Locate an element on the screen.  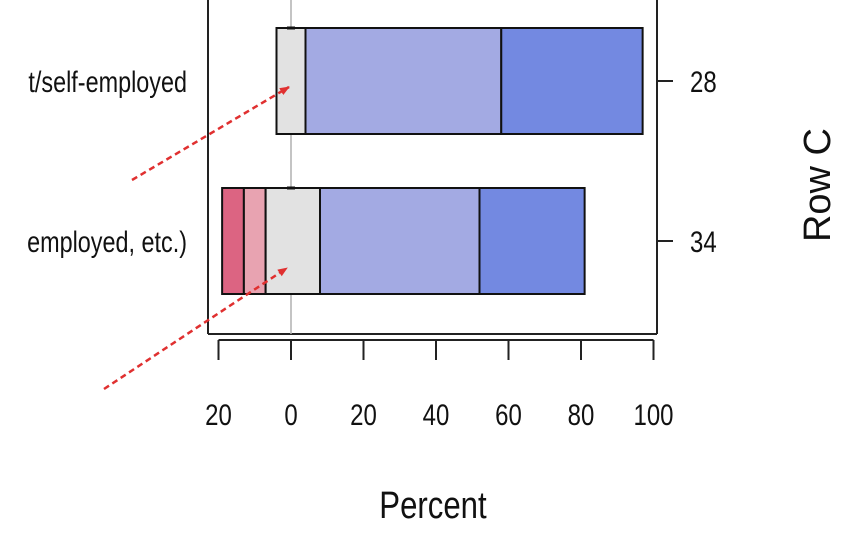
bar-segment-row2-seg2 is located at coordinates (254, 241).